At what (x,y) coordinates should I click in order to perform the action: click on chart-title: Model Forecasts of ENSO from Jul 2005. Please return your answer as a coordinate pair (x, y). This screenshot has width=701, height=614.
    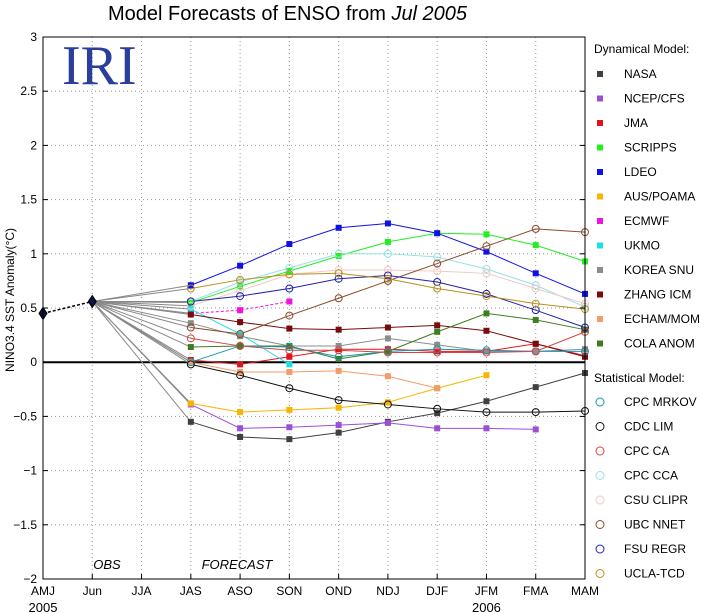
    Looking at the image, I should click on (288, 14).